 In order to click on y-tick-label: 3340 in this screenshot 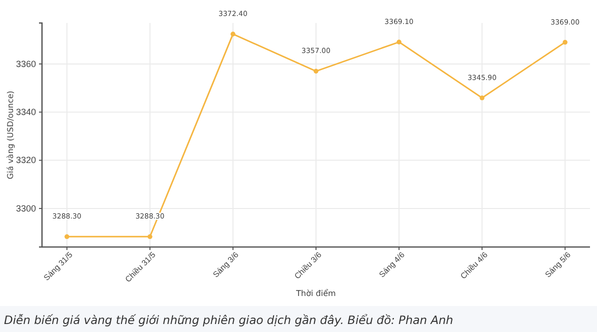, I will do `click(26, 112)`.